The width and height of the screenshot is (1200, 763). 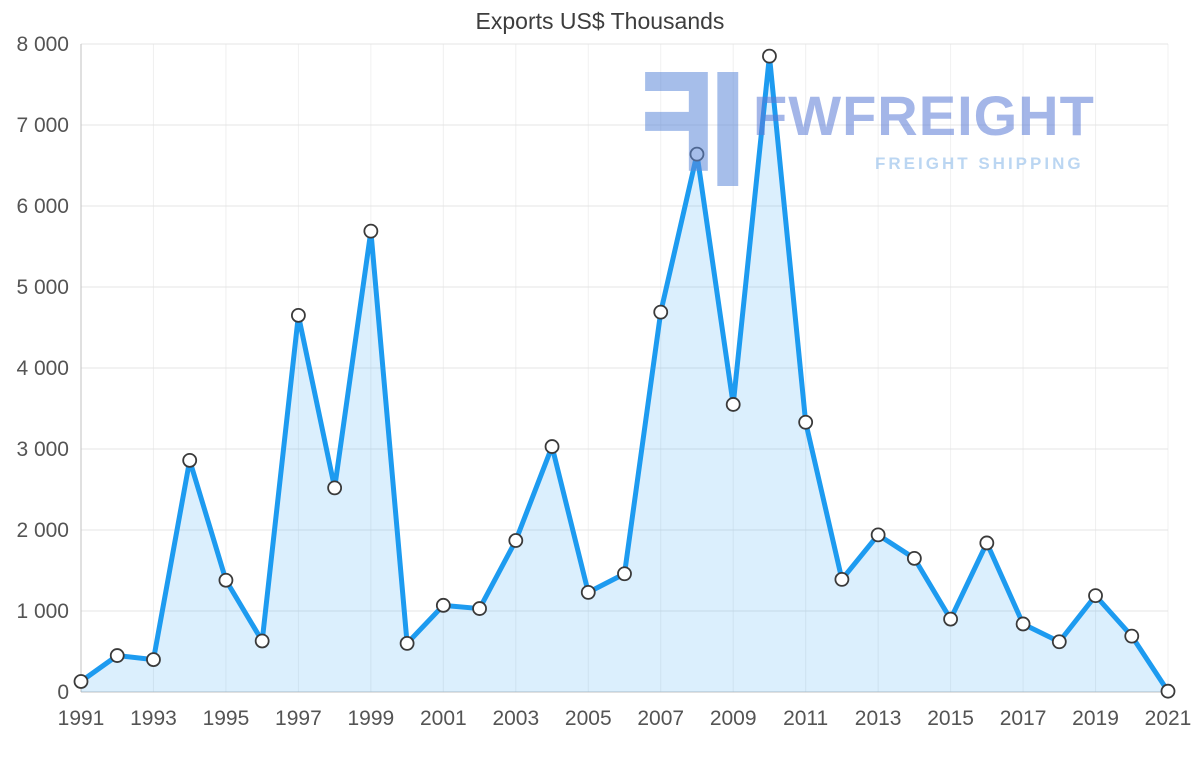 I want to click on x-tick-label: 1991, so click(x=81, y=718).